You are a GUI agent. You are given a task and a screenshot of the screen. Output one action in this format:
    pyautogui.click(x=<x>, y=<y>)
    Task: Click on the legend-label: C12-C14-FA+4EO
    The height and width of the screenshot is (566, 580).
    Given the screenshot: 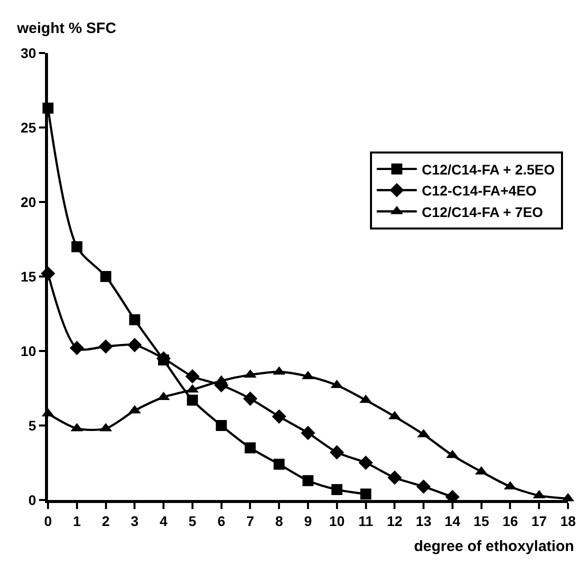 What is the action you would take?
    pyautogui.click(x=479, y=190)
    